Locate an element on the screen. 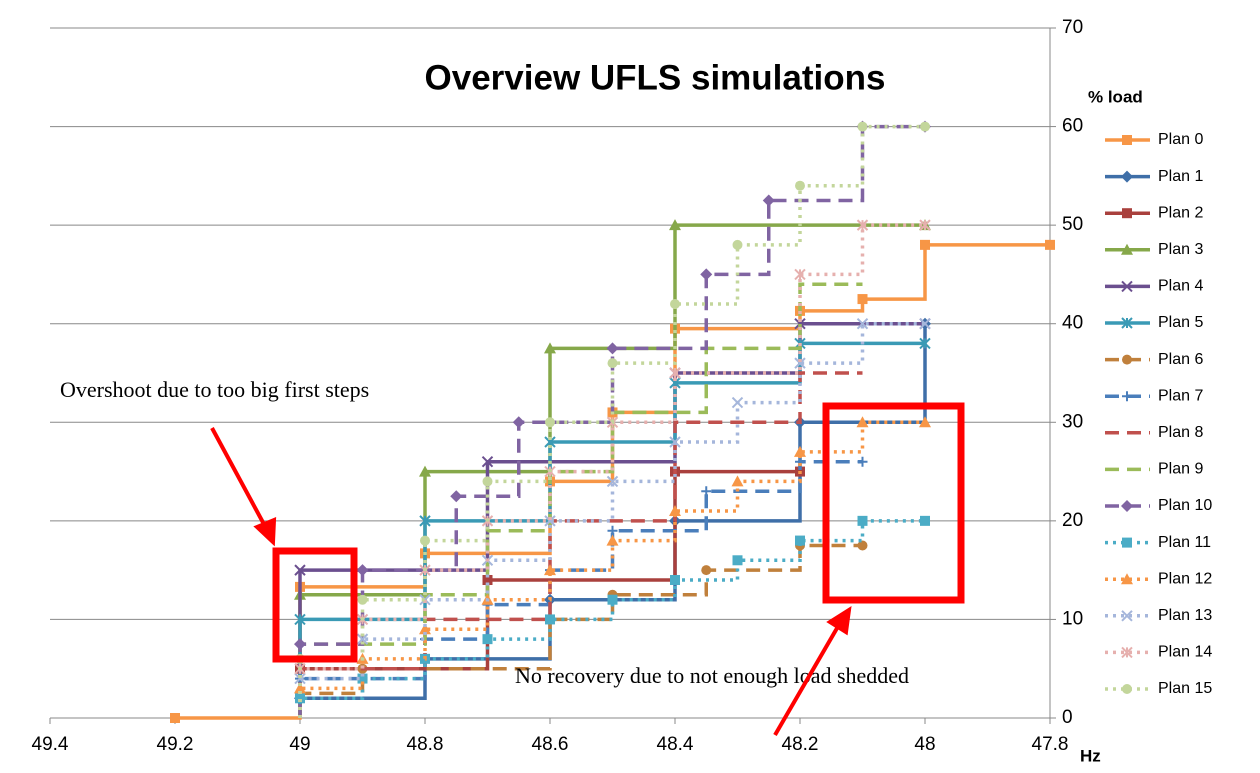 This screenshot has height=773, width=1260. annotation: Overshoot due to too big first steps is located at coordinates (214, 389).